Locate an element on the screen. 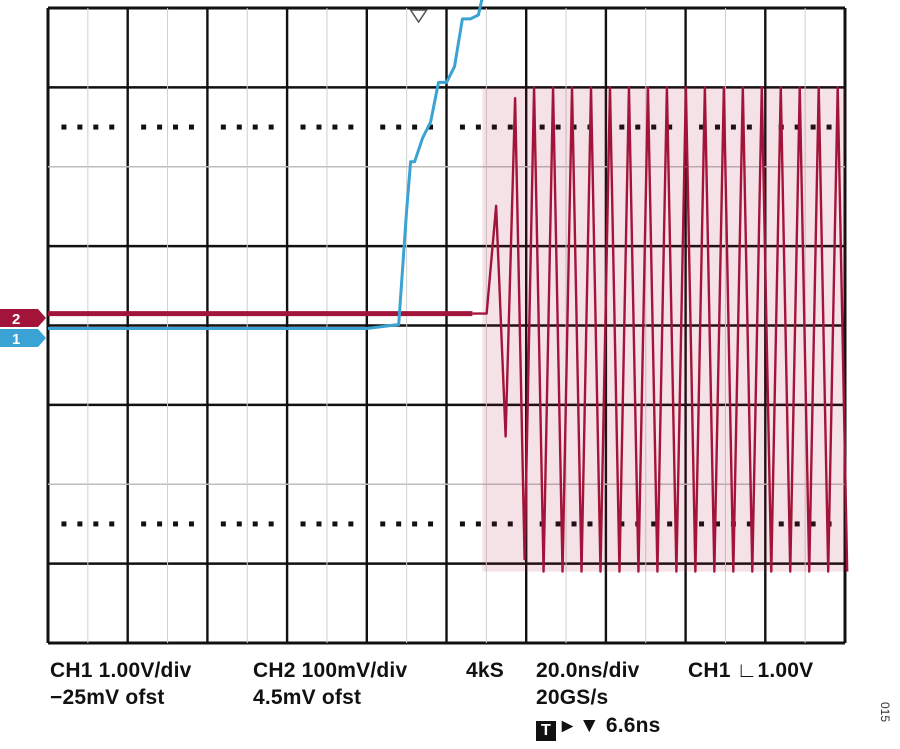 The width and height of the screenshot is (900, 749). ch1-scale-readout: CH1 1.00V/div is located at coordinates (121, 670).